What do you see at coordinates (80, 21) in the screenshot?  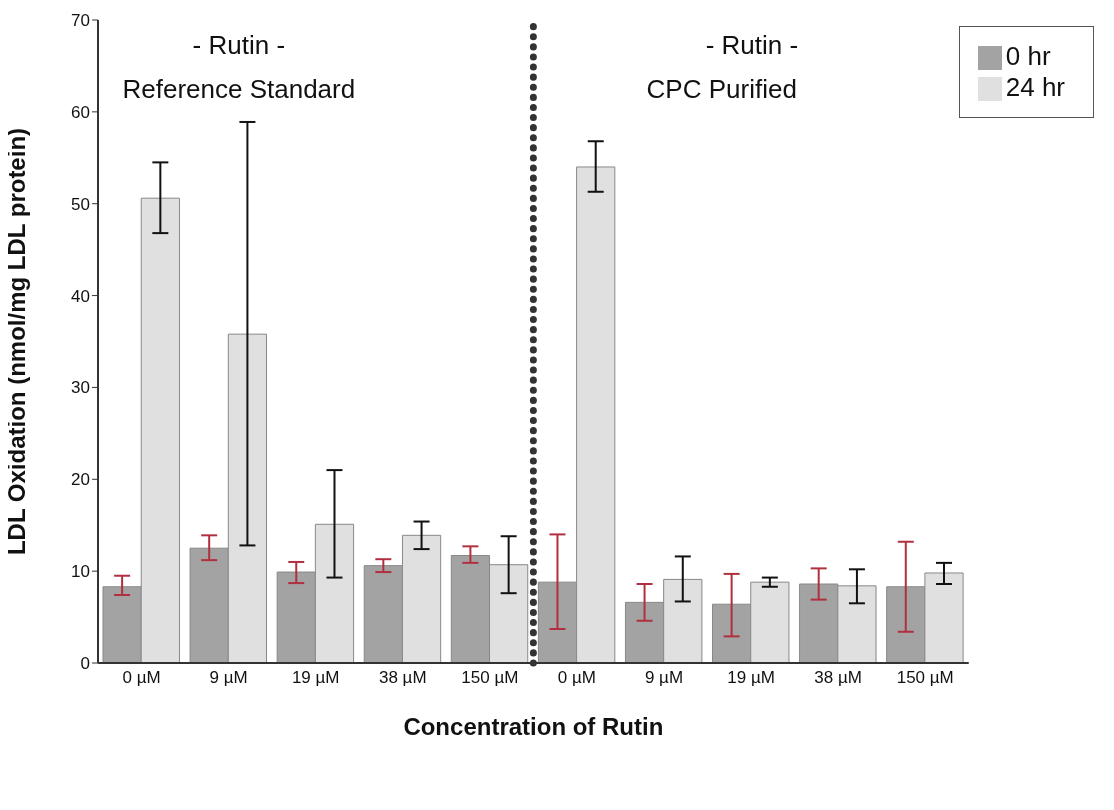 I see `y-tick-label: 70` at bounding box center [80, 21].